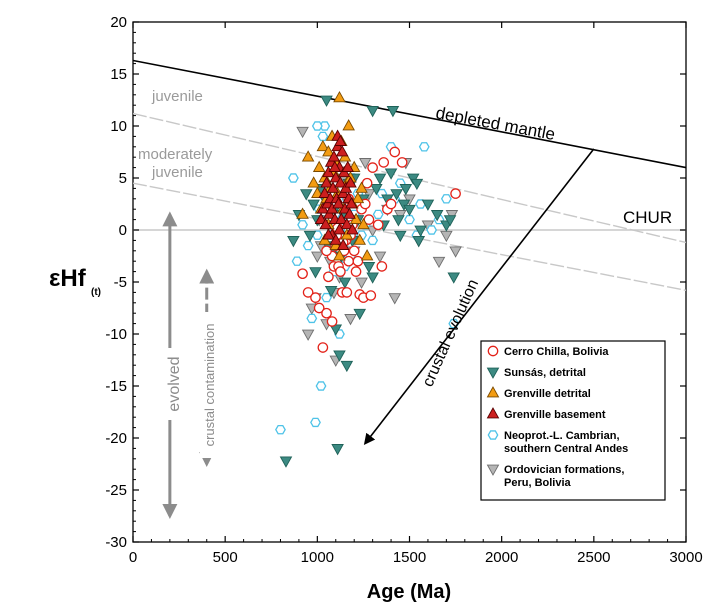 This screenshot has height=606, width=709. I want to click on crustal-contamination-label: crustal contamination, so click(209, 385).